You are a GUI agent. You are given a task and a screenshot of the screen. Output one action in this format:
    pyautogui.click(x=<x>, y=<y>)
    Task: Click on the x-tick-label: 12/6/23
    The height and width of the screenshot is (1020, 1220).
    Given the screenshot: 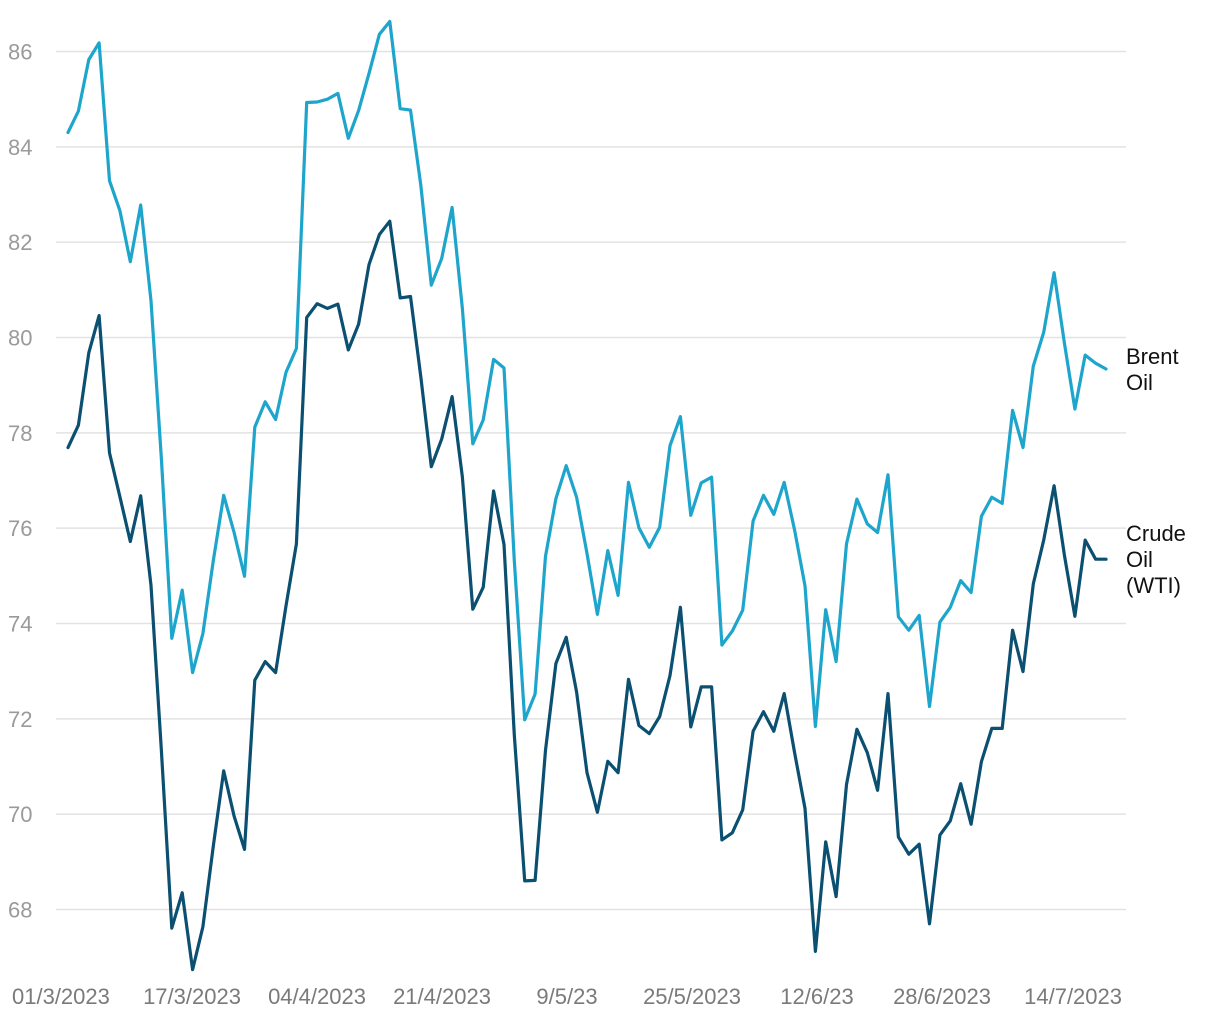 What is the action you would take?
    pyautogui.click(x=816, y=996)
    